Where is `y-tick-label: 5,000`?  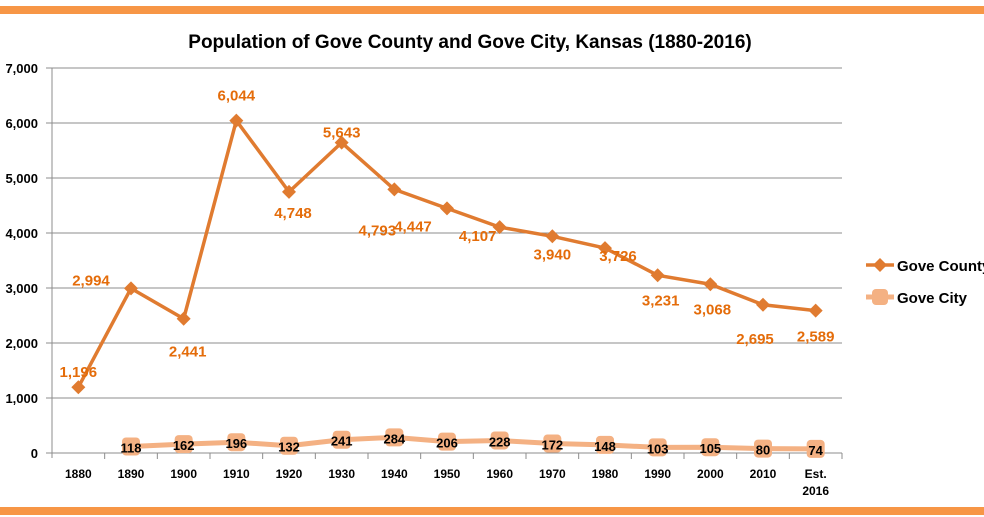 y-tick-label: 5,000 is located at coordinates (21, 178).